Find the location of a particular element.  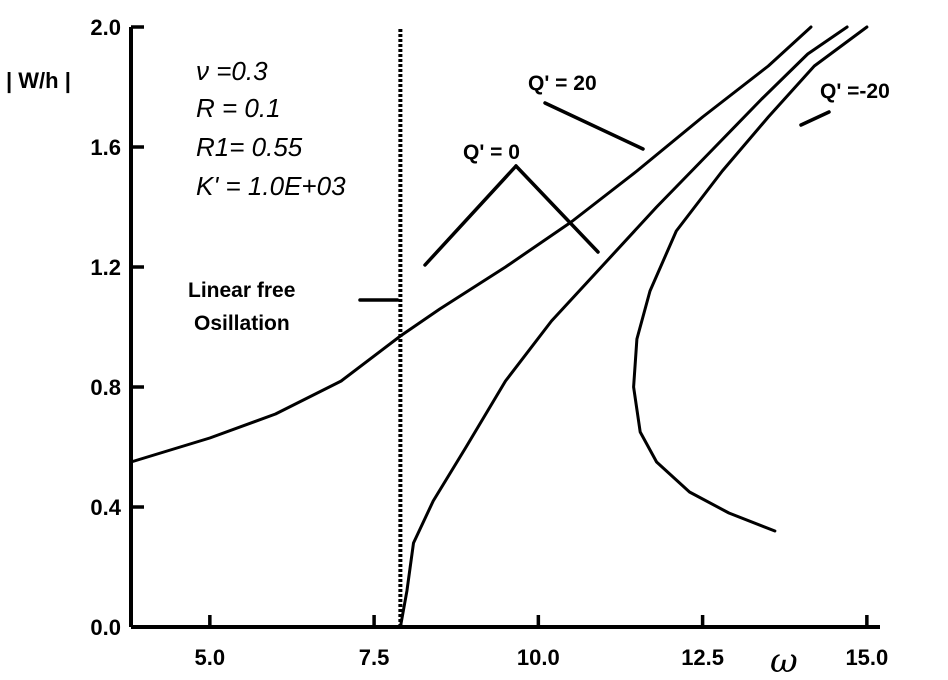

x-tick-label: 5.0 is located at coordinates (210, 657).